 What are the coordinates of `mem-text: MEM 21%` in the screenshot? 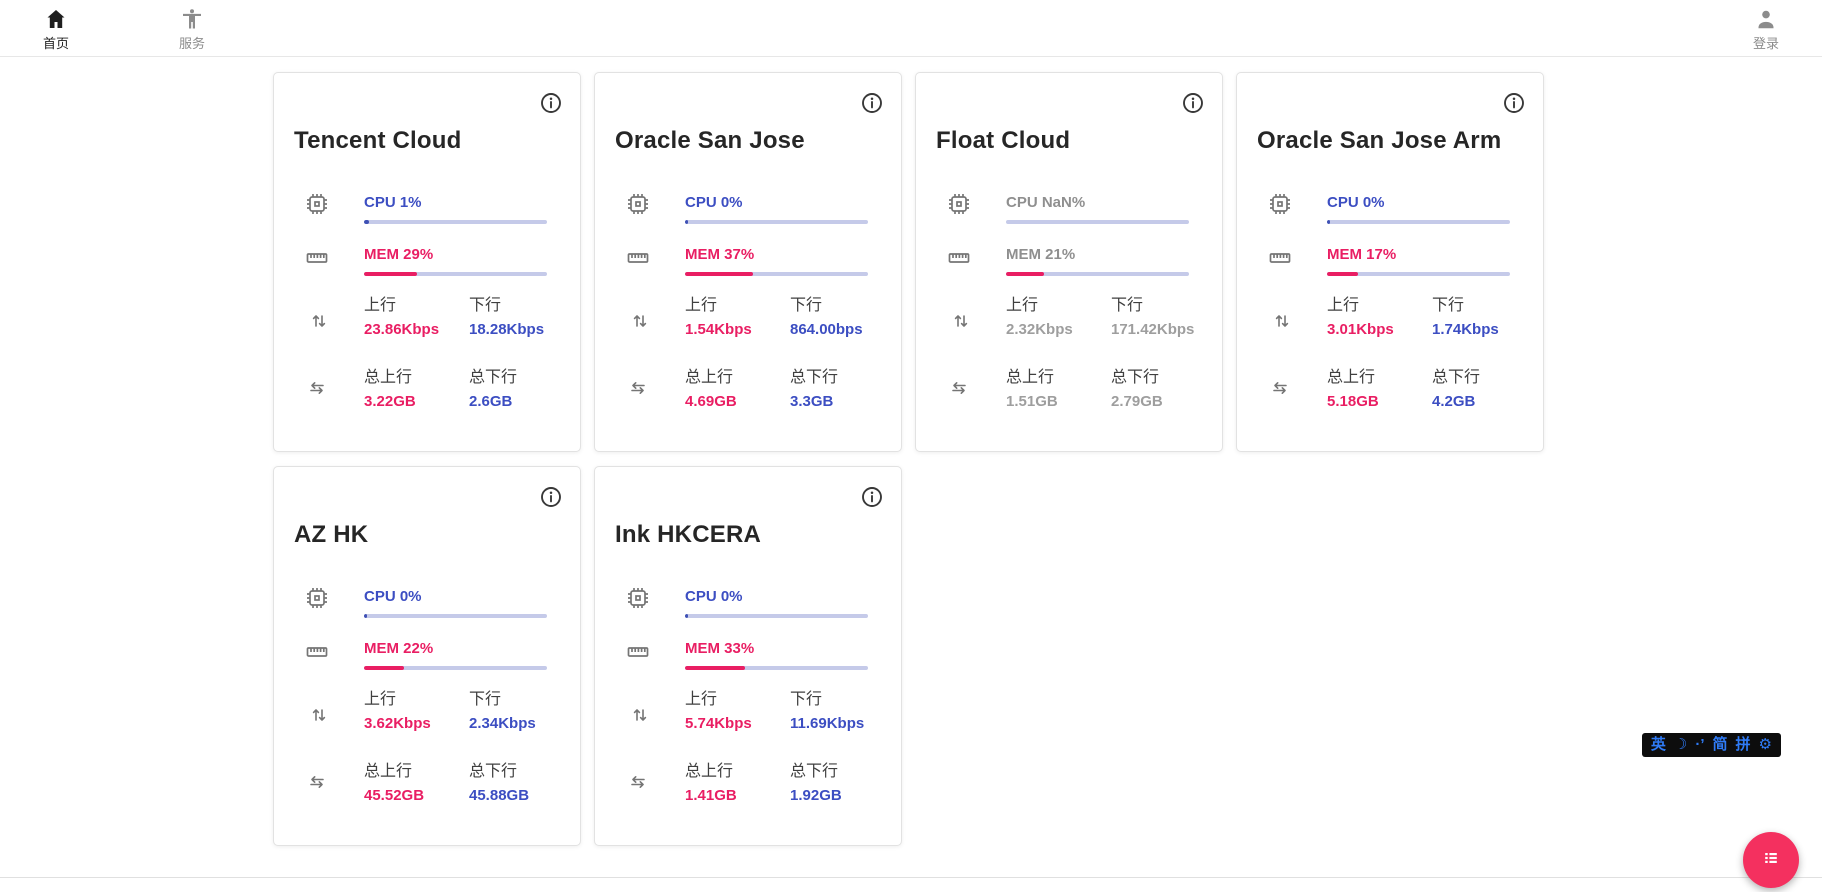 It's located at (1041, 254).